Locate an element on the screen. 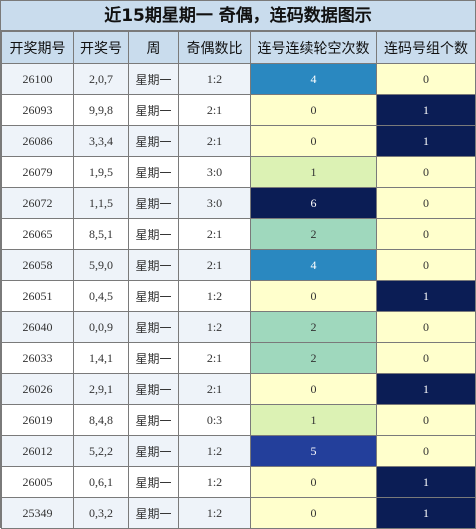  cell-issue: 26019 is located at coordinates (37, 420).